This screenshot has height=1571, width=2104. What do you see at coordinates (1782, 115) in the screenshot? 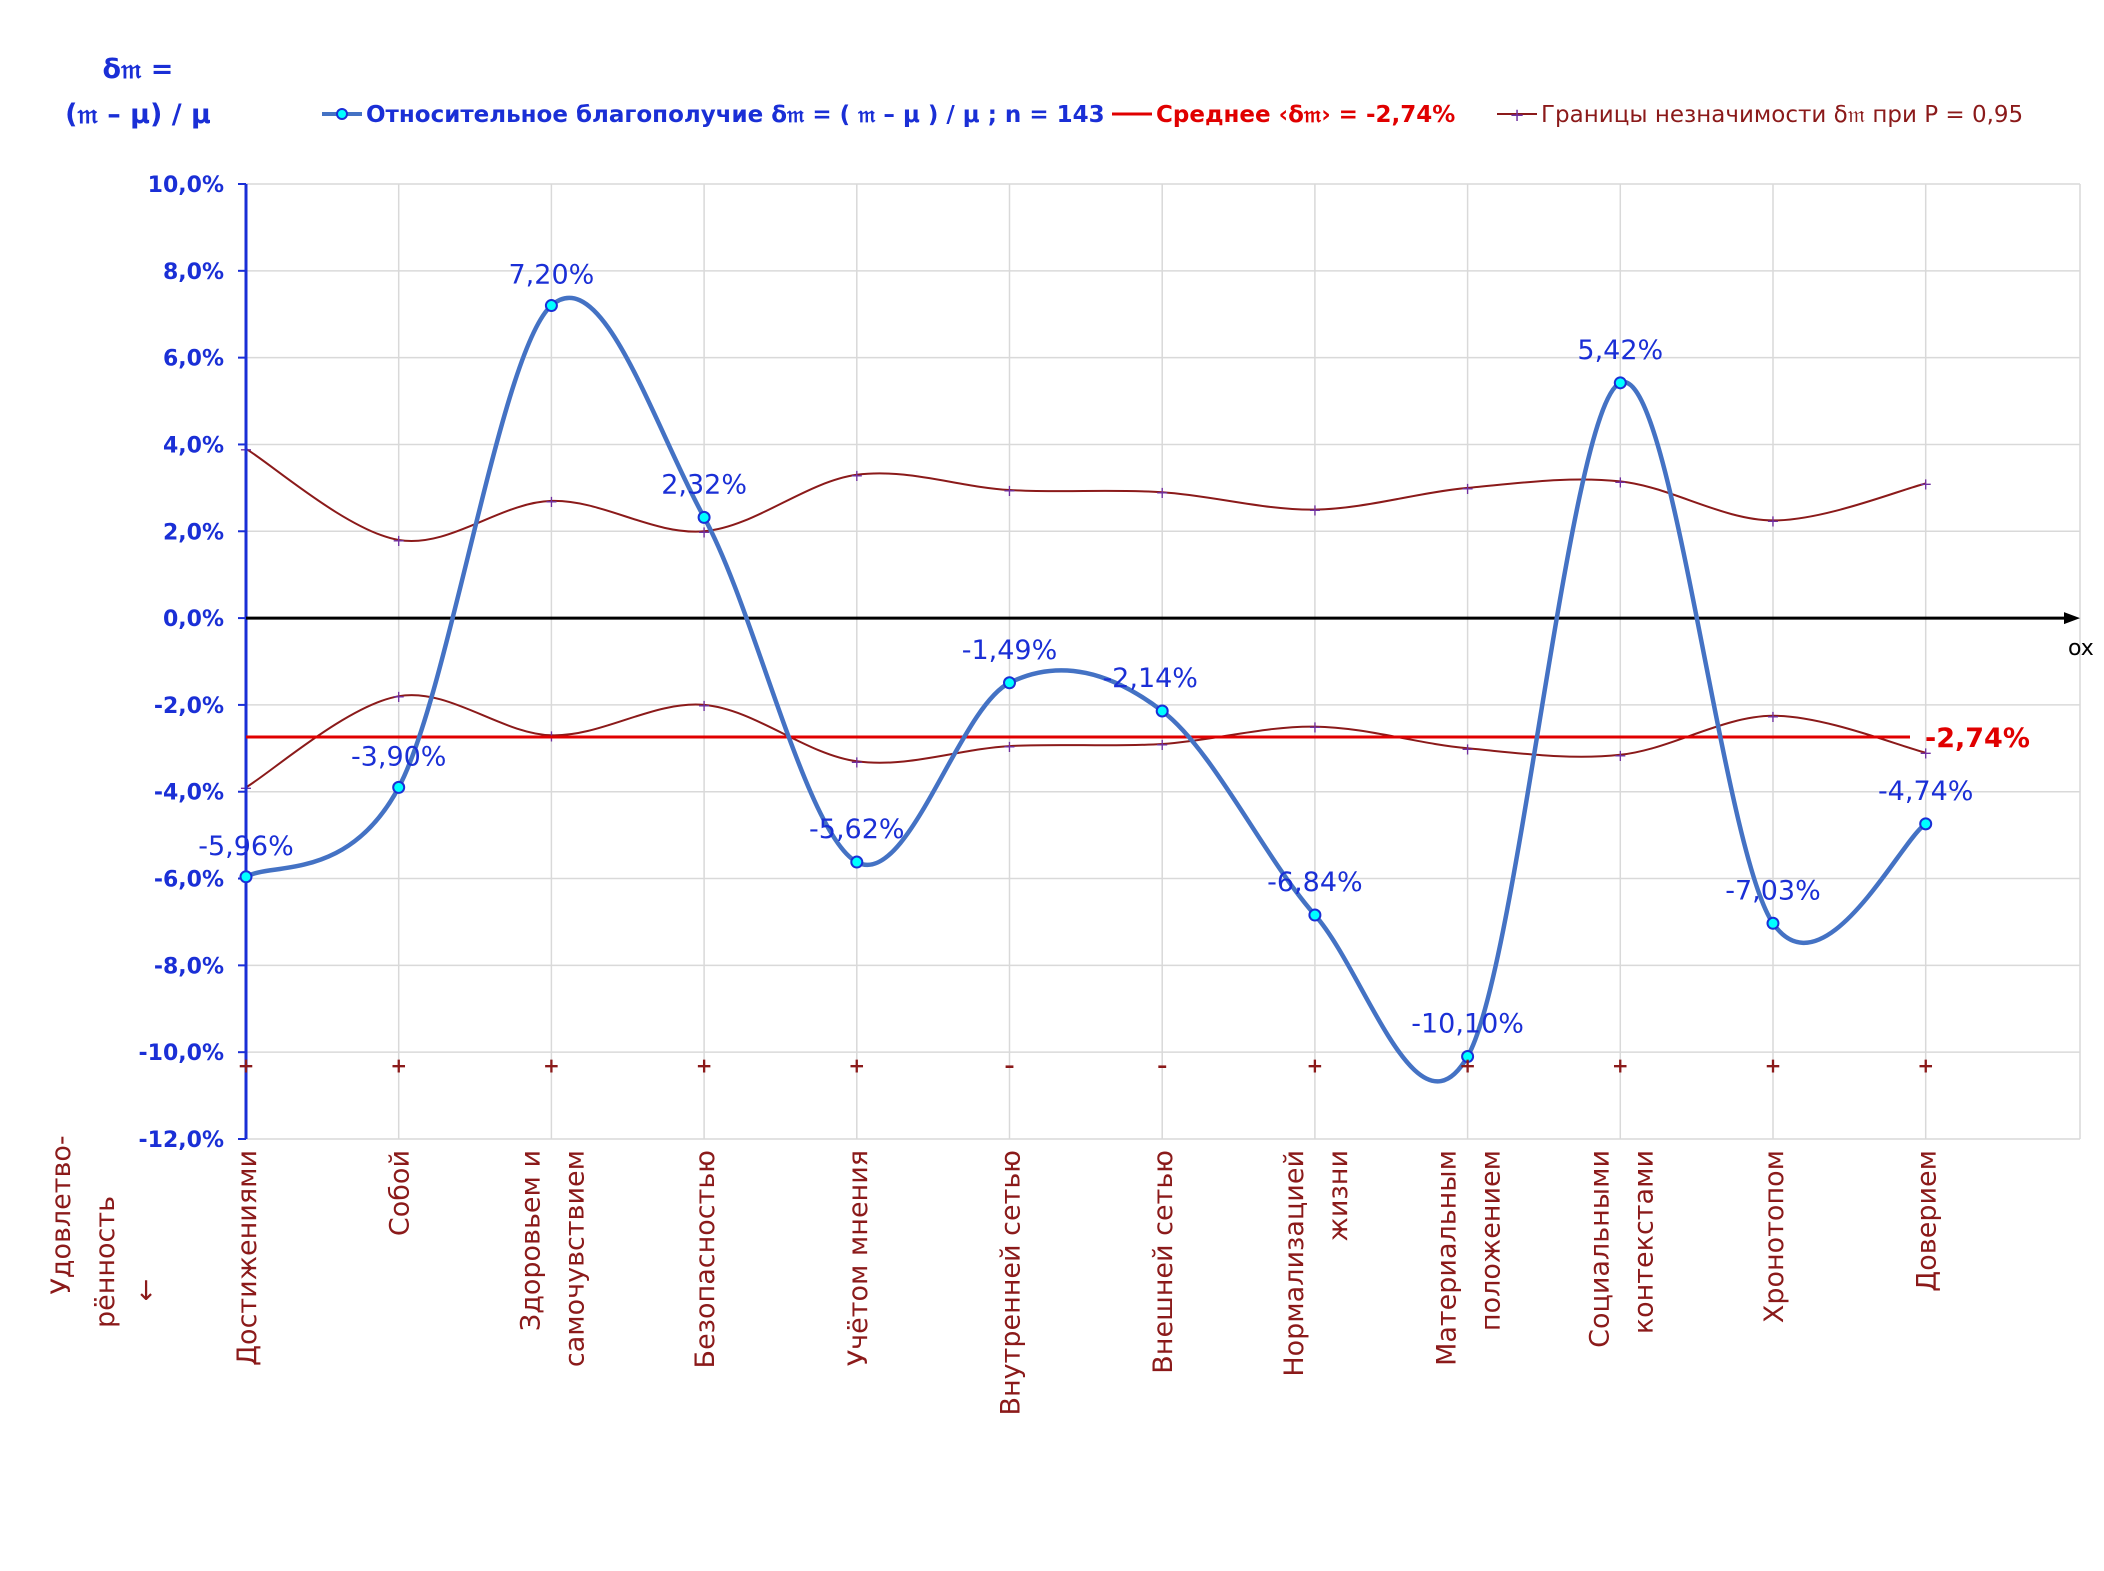
I see `legend-bounds-label: Границы незначимости δ𝔪 при P = 0,95` at bounding box center [1782, 115].